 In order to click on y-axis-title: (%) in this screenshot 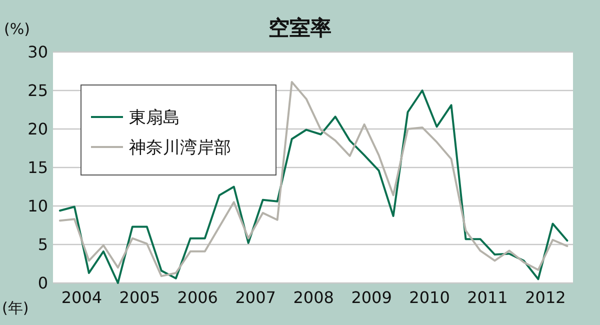, I will do `click(17, 29)`.